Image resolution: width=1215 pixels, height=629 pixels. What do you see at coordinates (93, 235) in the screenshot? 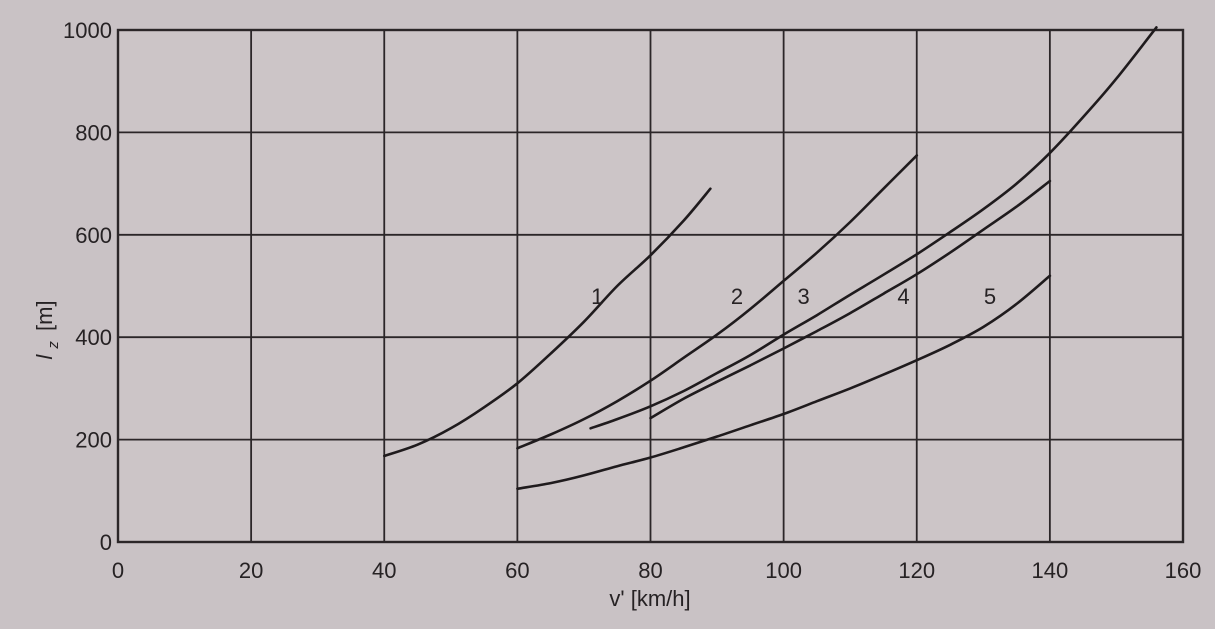
I see `y-tick-label: 600` at bounding box center [93, 235].